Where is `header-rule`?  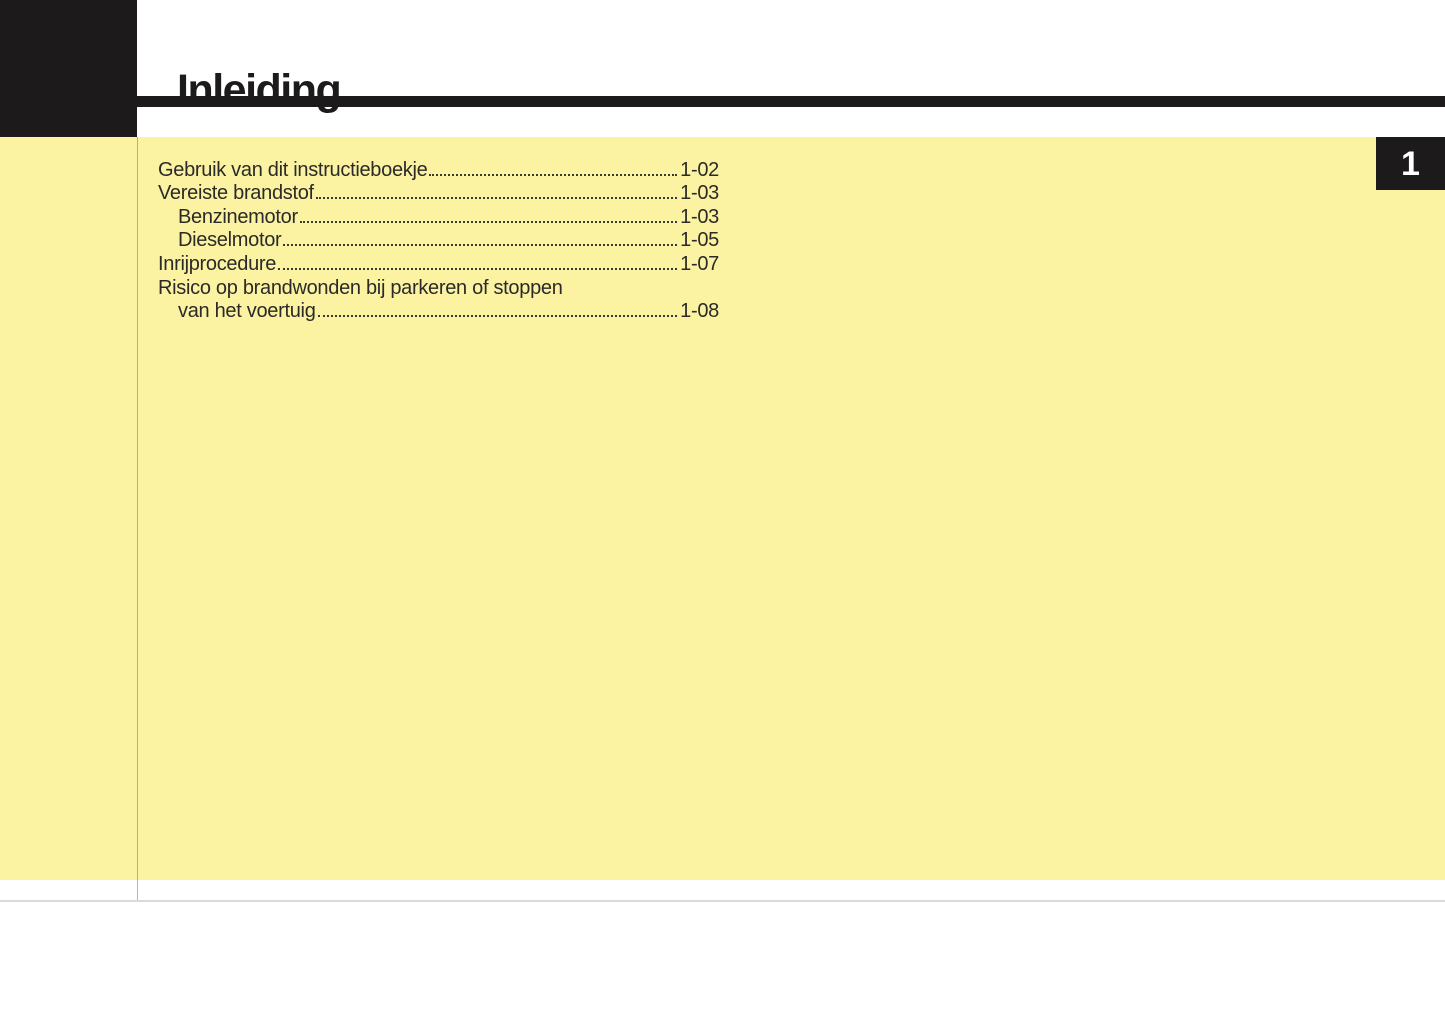 header-rule is located at coordinates (791, 101).